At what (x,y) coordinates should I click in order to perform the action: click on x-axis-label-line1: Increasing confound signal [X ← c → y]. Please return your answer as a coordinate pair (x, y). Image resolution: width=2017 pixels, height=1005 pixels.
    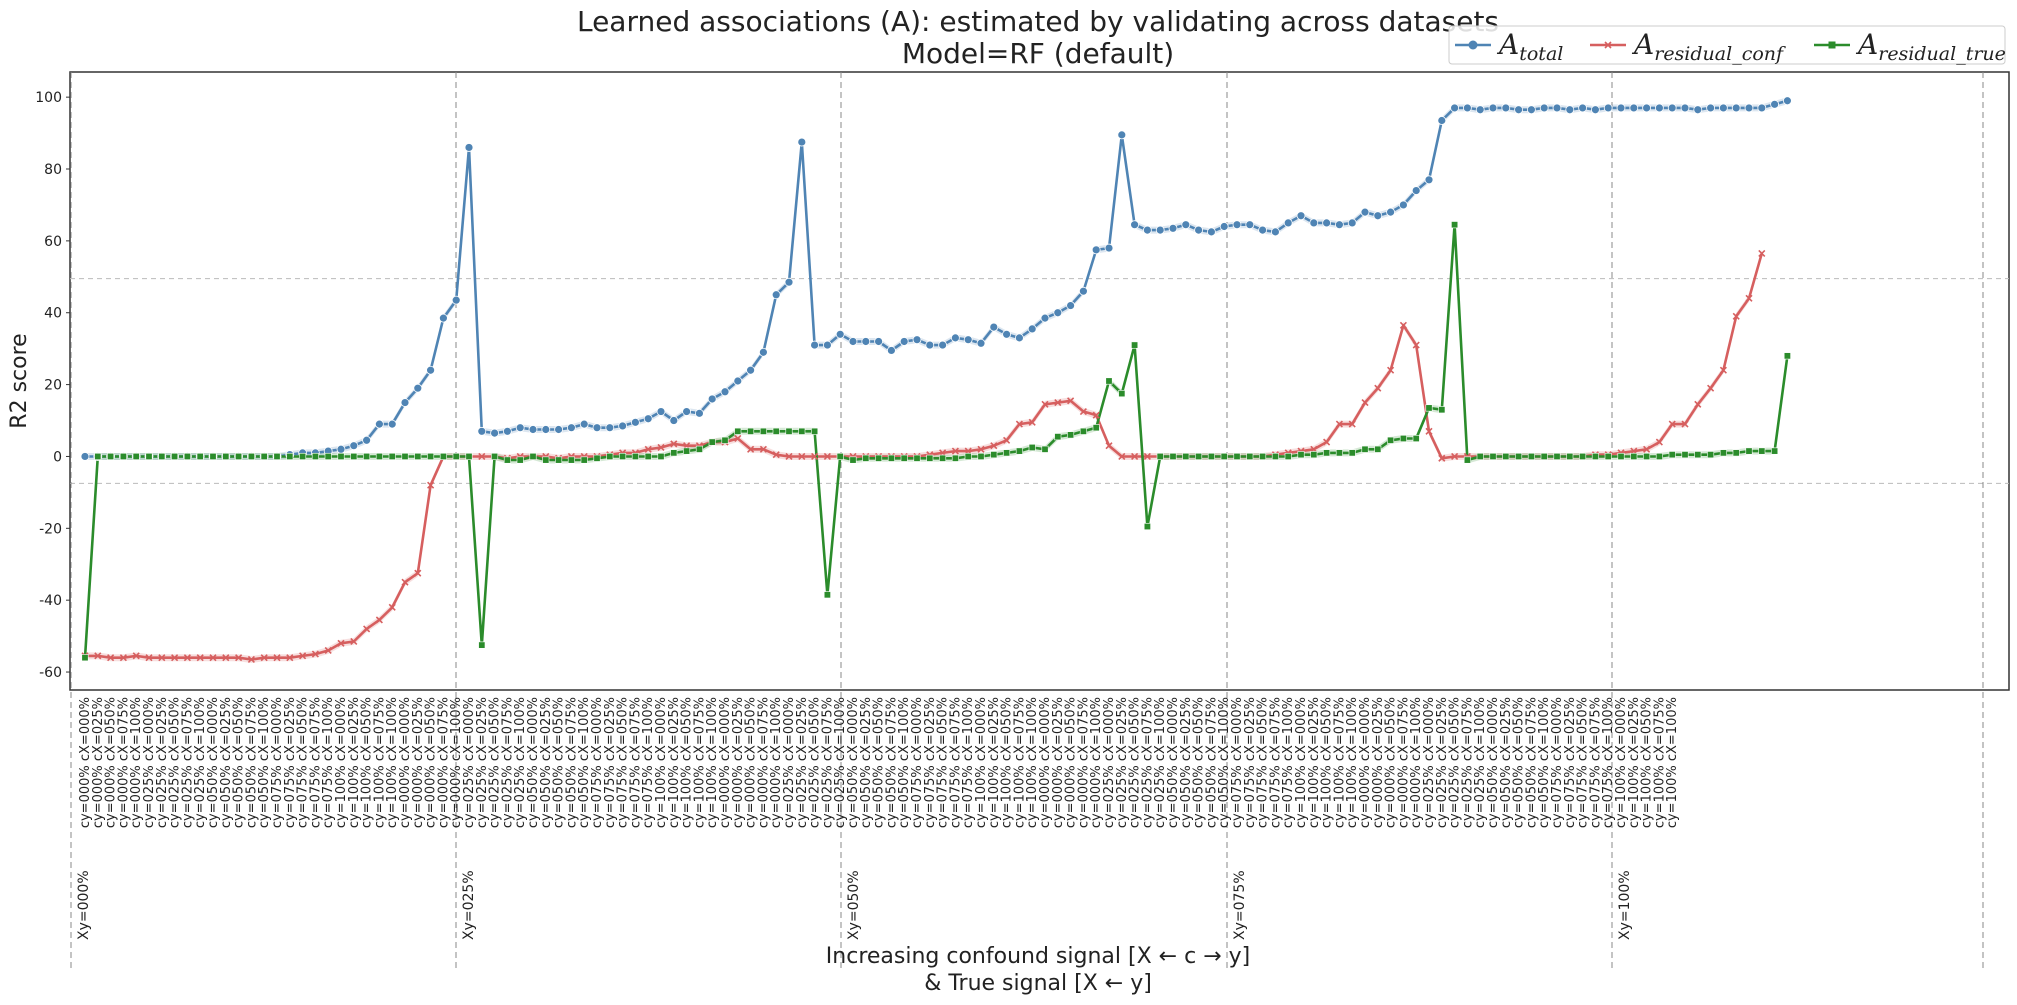
    Looking at the image, I should click on (1038, 956).